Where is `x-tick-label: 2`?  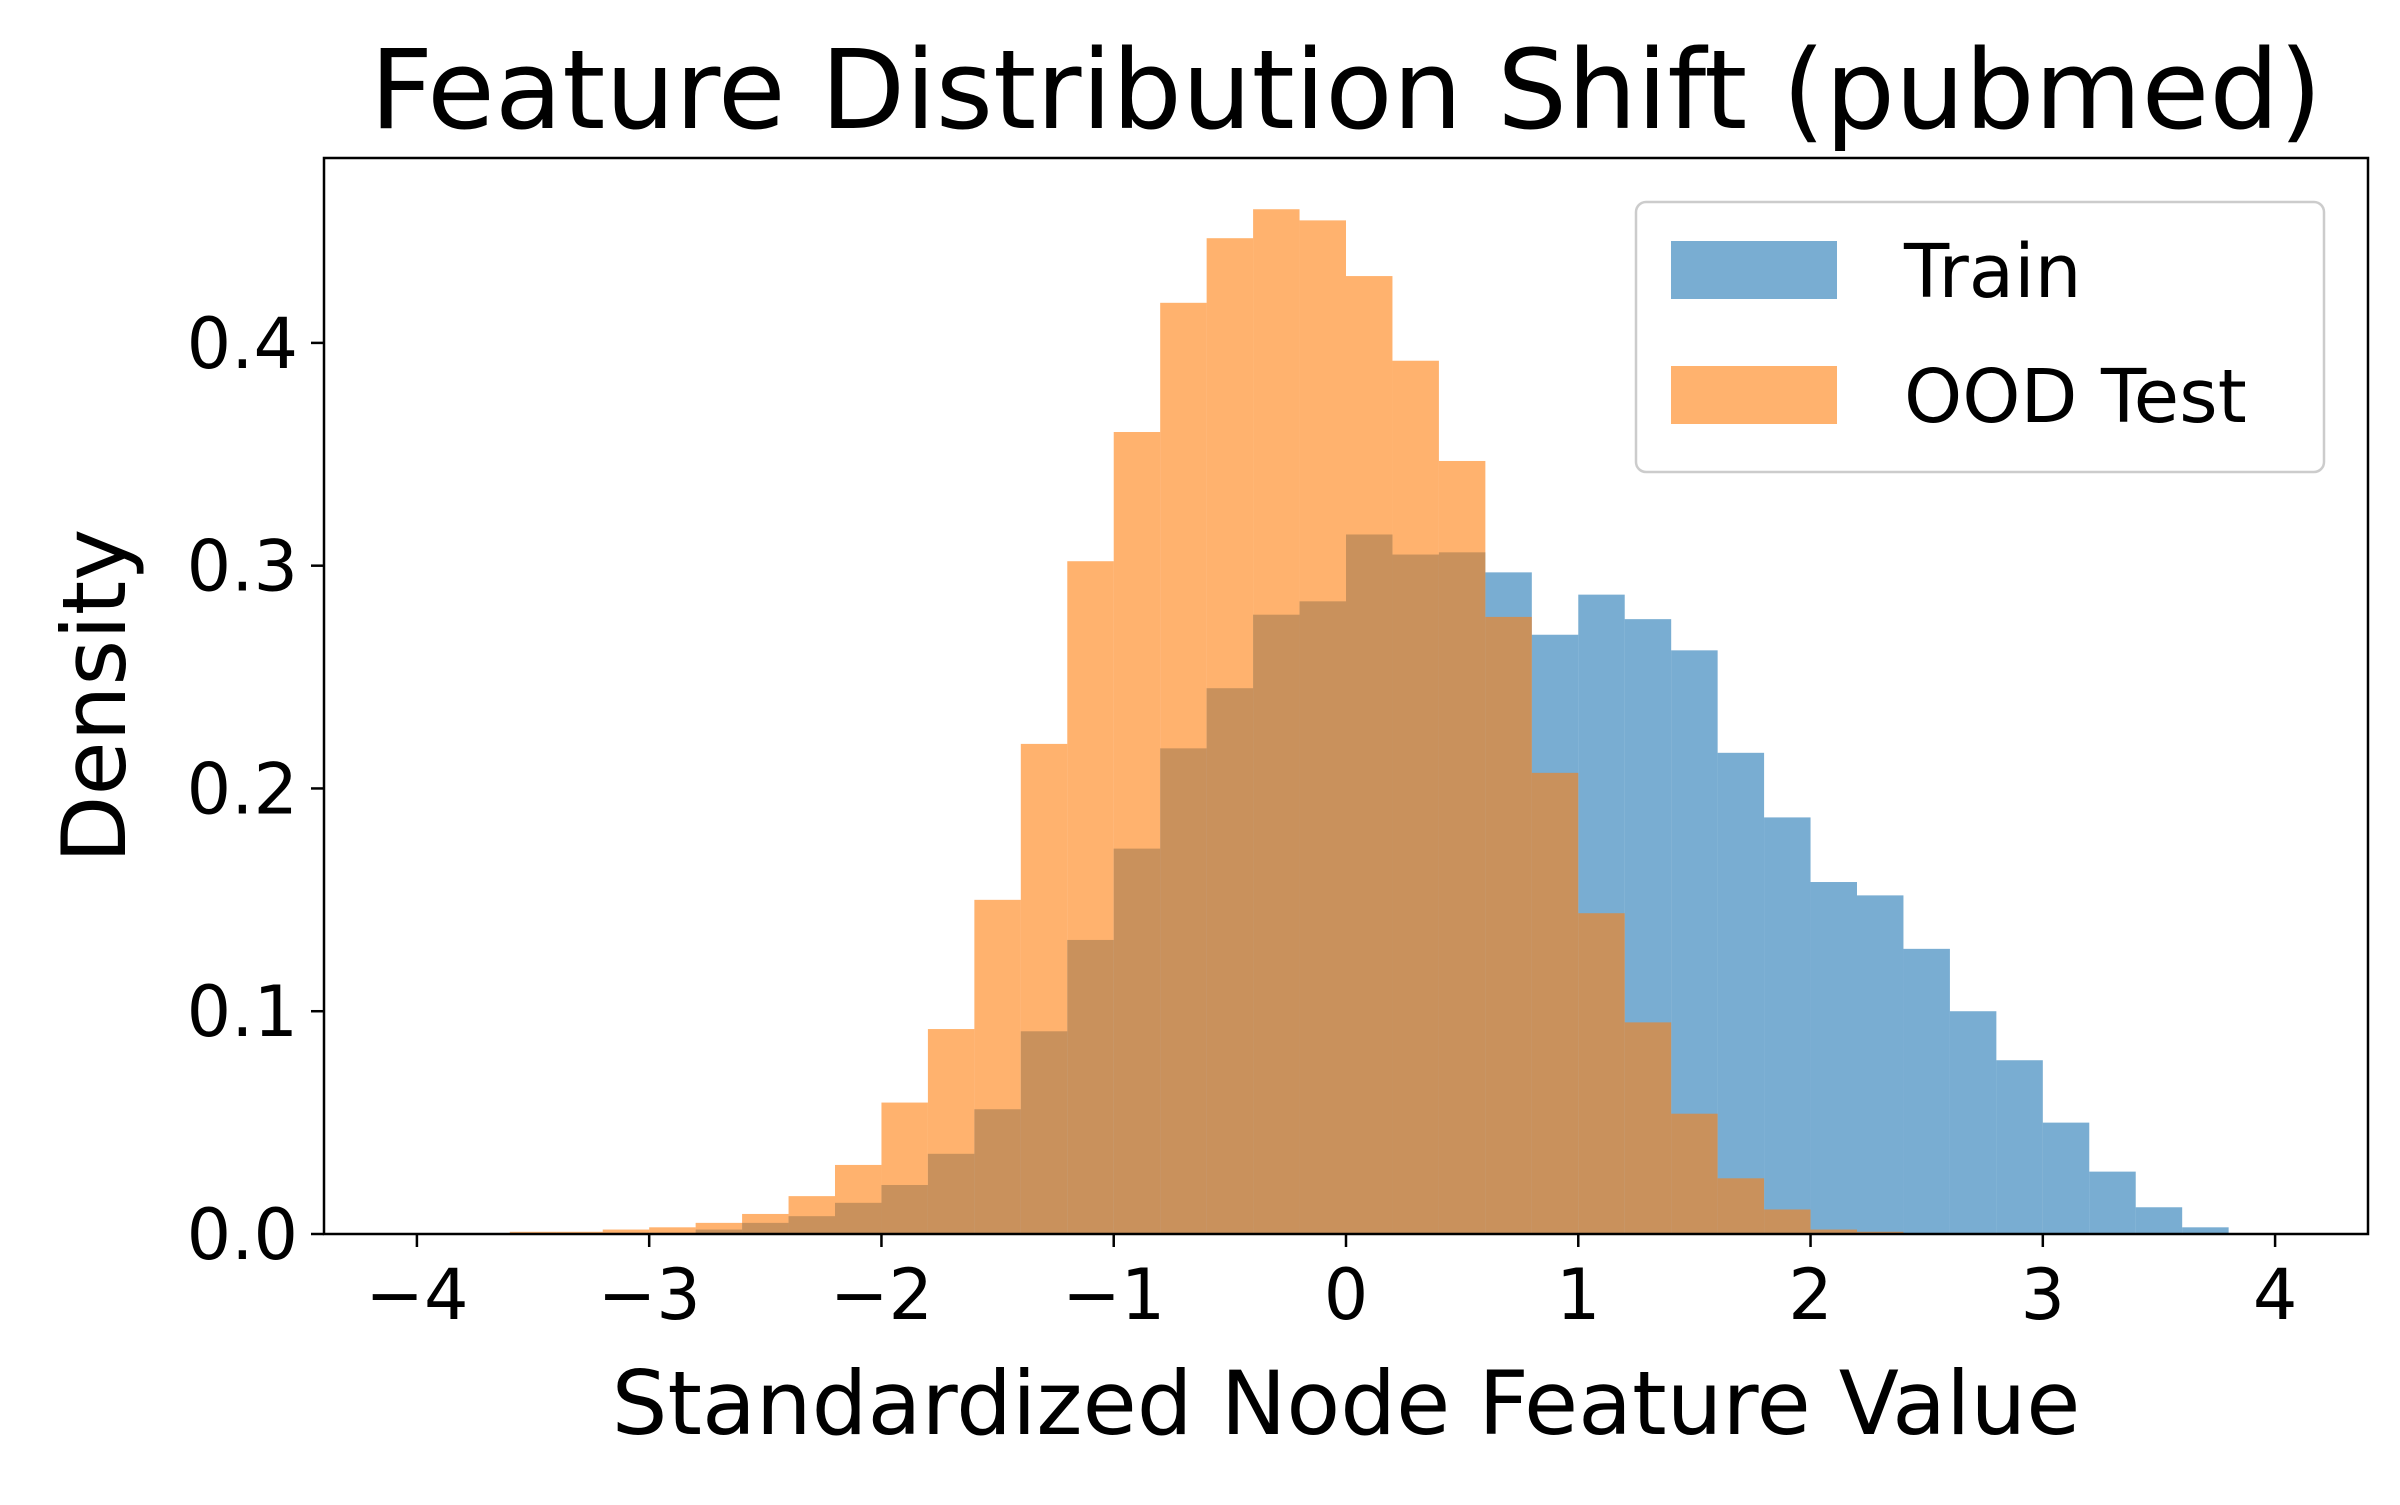
x-tick-label: 2 is located at coordinates (1810, 1295).